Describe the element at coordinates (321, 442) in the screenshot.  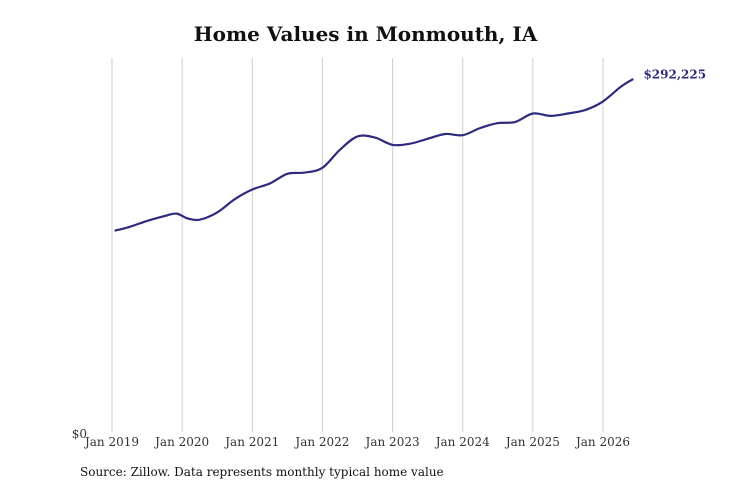
I see `x-tick-label: Jan 2022` at that location.